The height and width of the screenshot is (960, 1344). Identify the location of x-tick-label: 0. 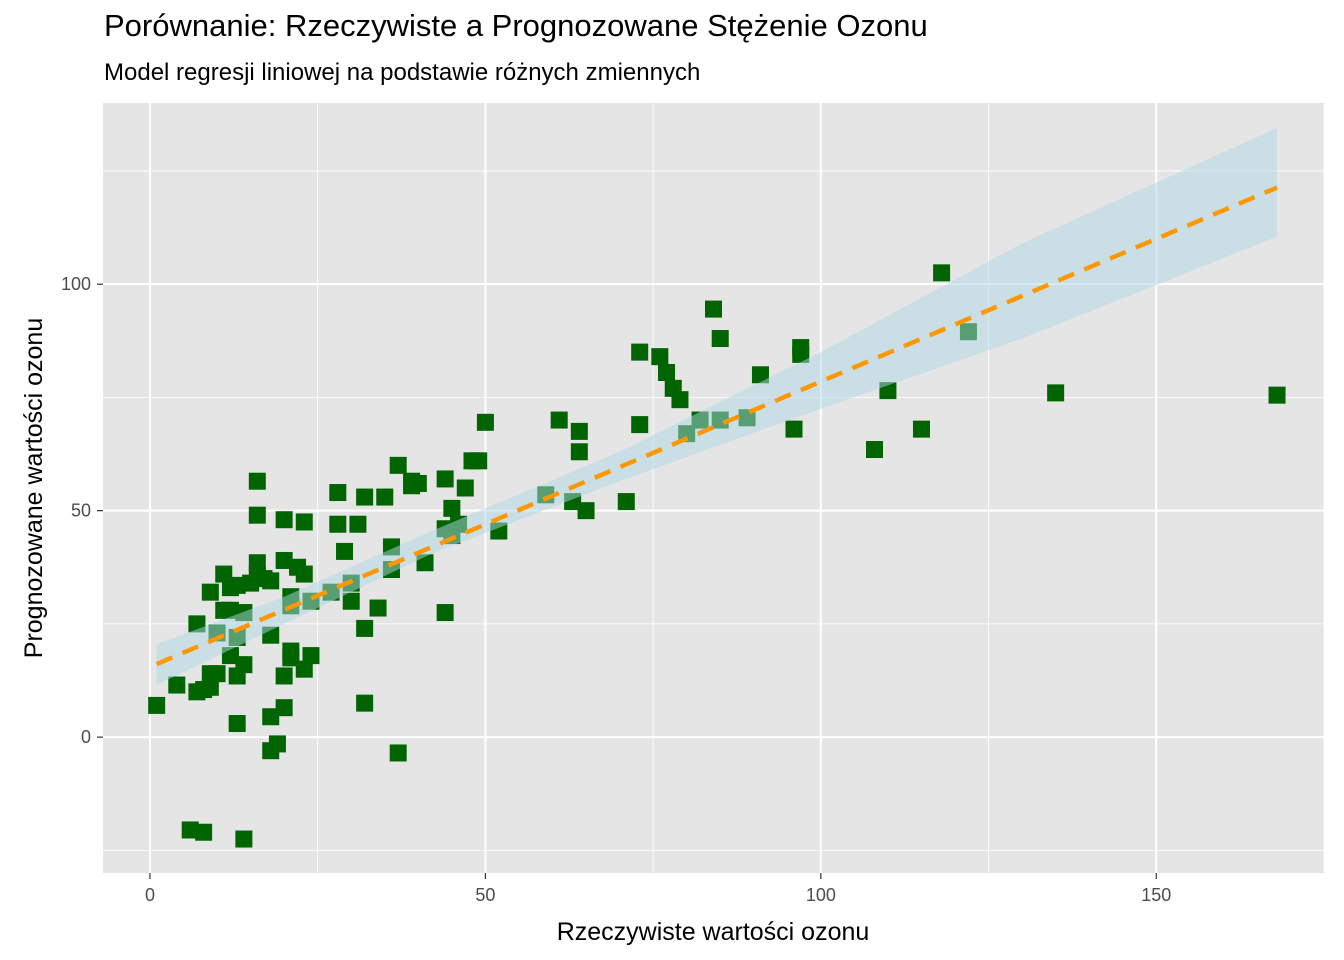
(150, 895).